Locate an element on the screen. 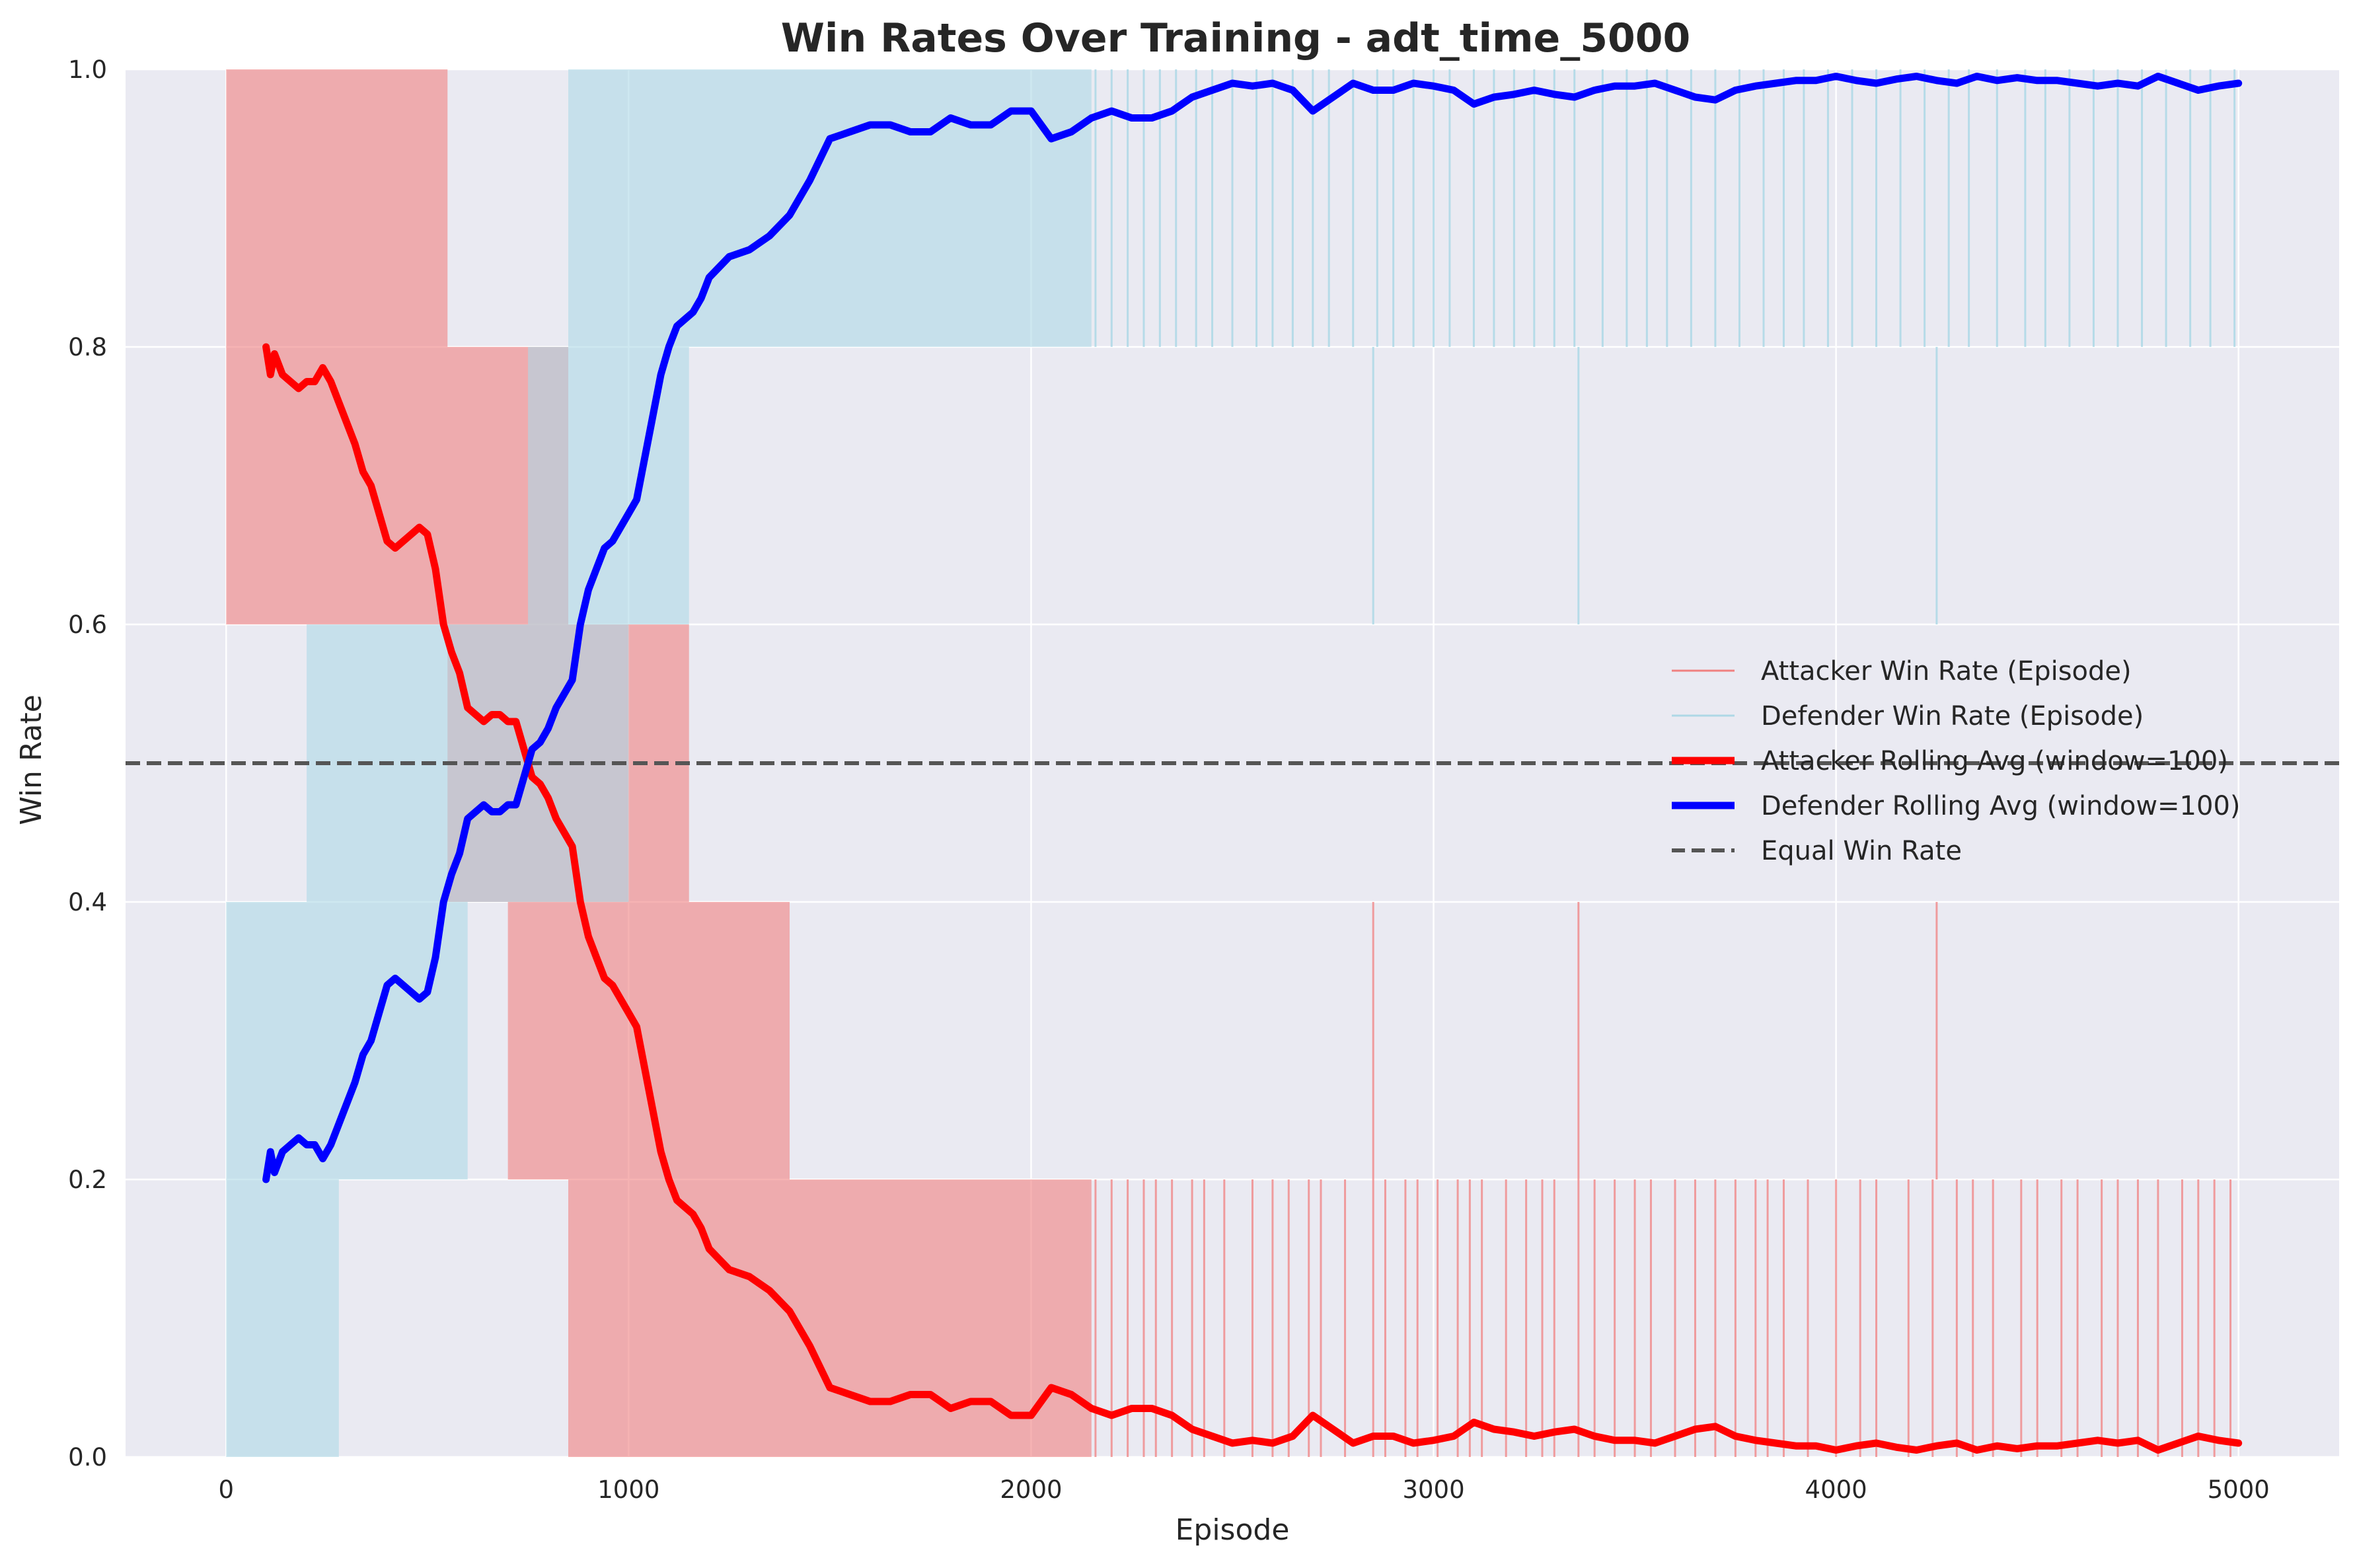  chart-title: Win Rates Over Training - adt_time_5000 is located at coordinates (1236, 38).